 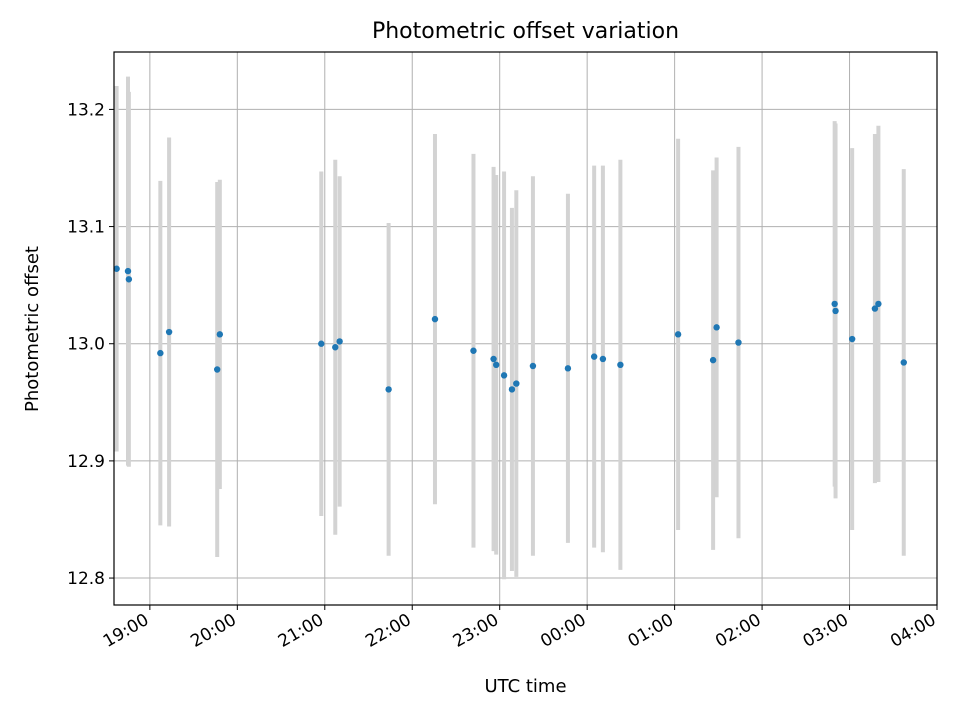 I want to click on y-tick-label: 13.1, so click(x=86, y=228).